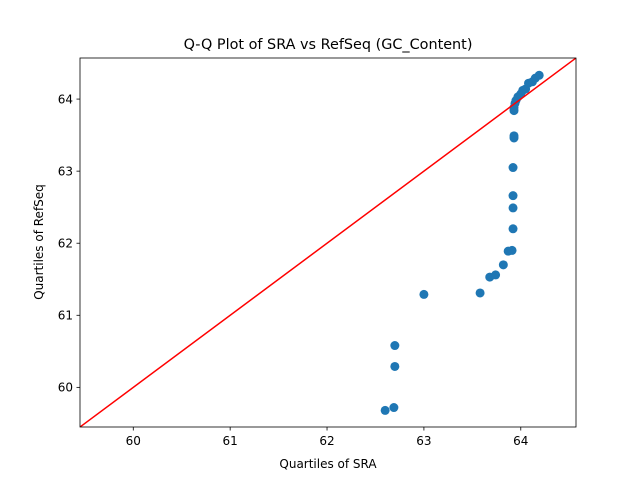 The image size is (640, 480). What do you see at coordinates (328, 464) in the screenshot?
I see `x-axis-label: Quartiles of SRA` at bounding box center [328, 464].